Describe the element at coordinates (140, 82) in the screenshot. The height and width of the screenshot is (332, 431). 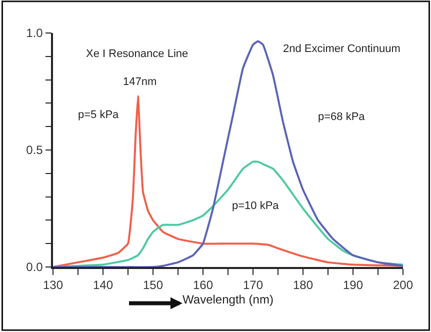
I see `annotation: 147nm` at that location.